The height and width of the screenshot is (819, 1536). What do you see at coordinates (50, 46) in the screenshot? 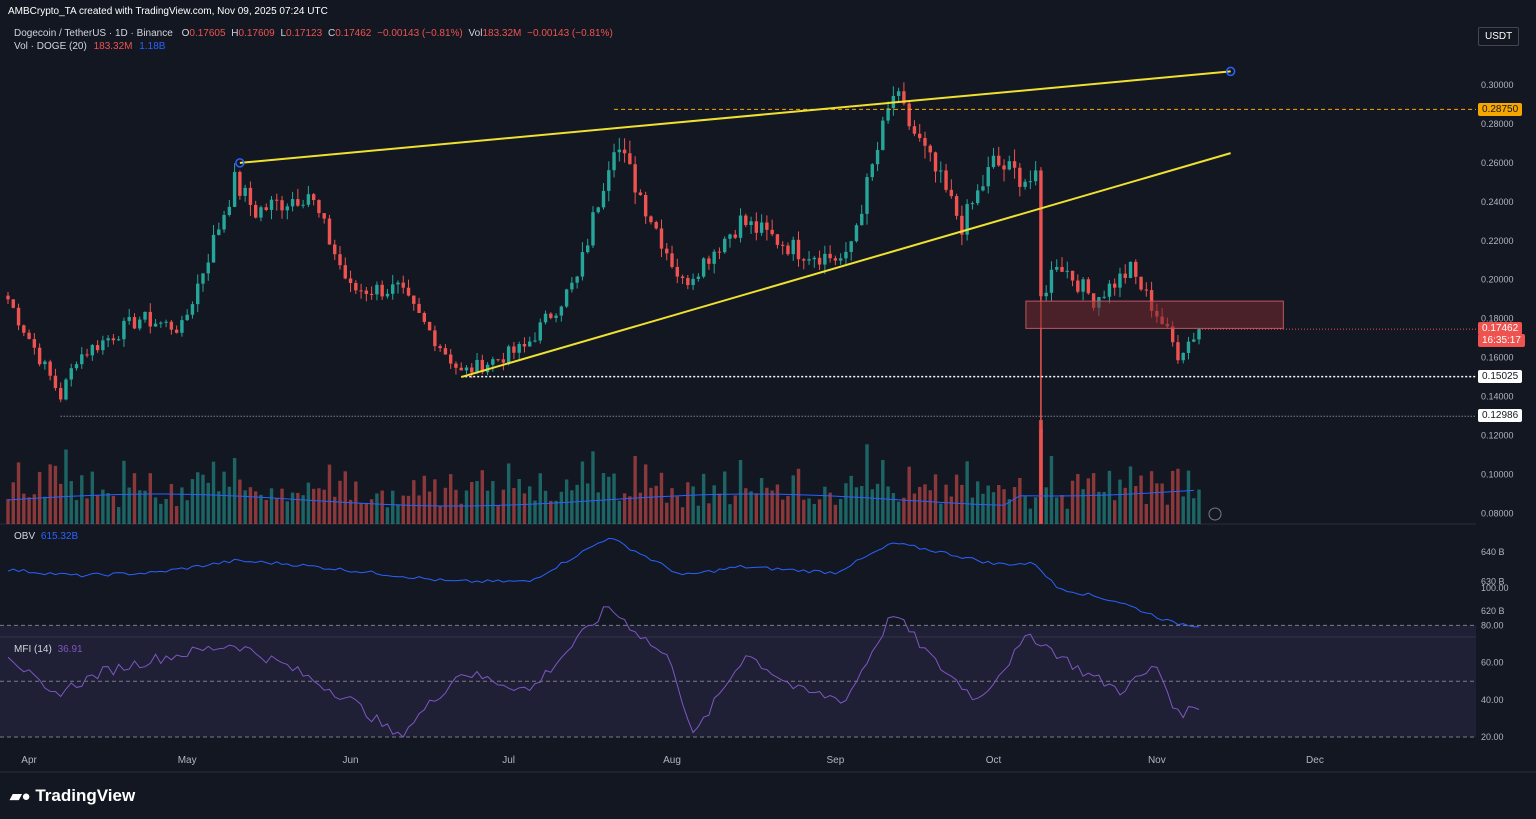
I see `volume-ma-label: Vol · DOGE (20)` at bounding box center [50, 46].